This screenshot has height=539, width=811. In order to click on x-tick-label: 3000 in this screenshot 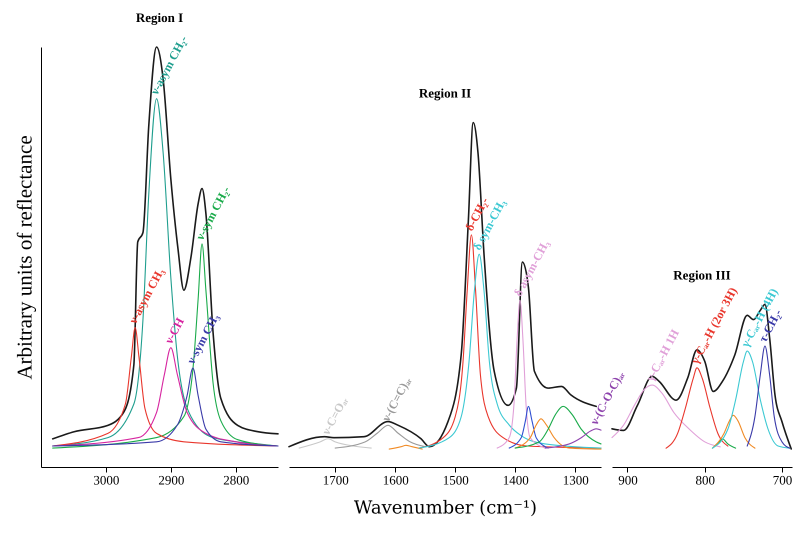, I will do `click(106, 480)`.